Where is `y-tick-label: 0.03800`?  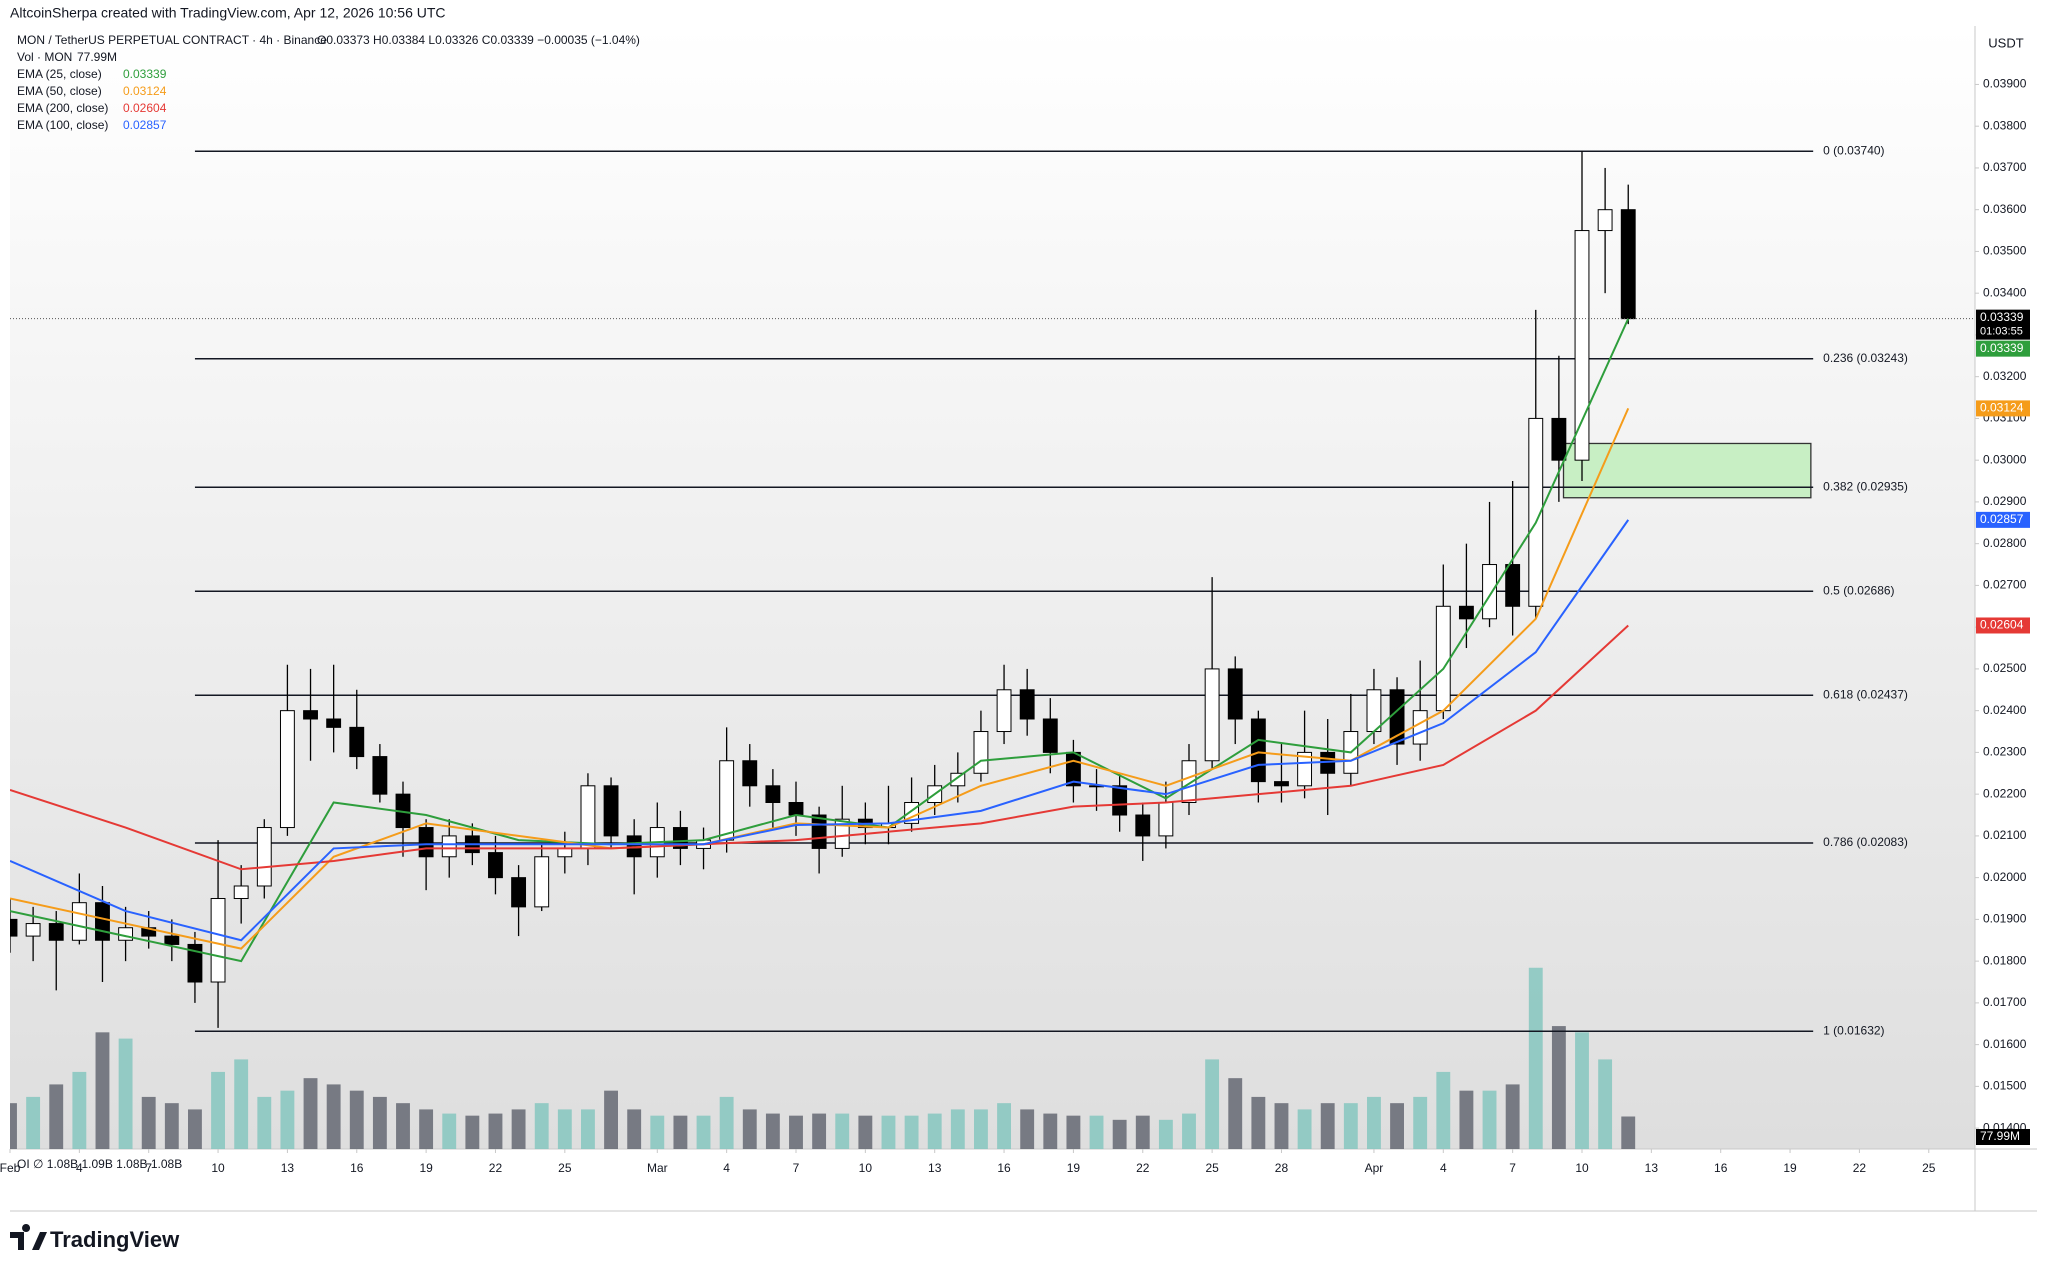 y-tick-label: 0.03800 is located at coordinates (2005, 125).